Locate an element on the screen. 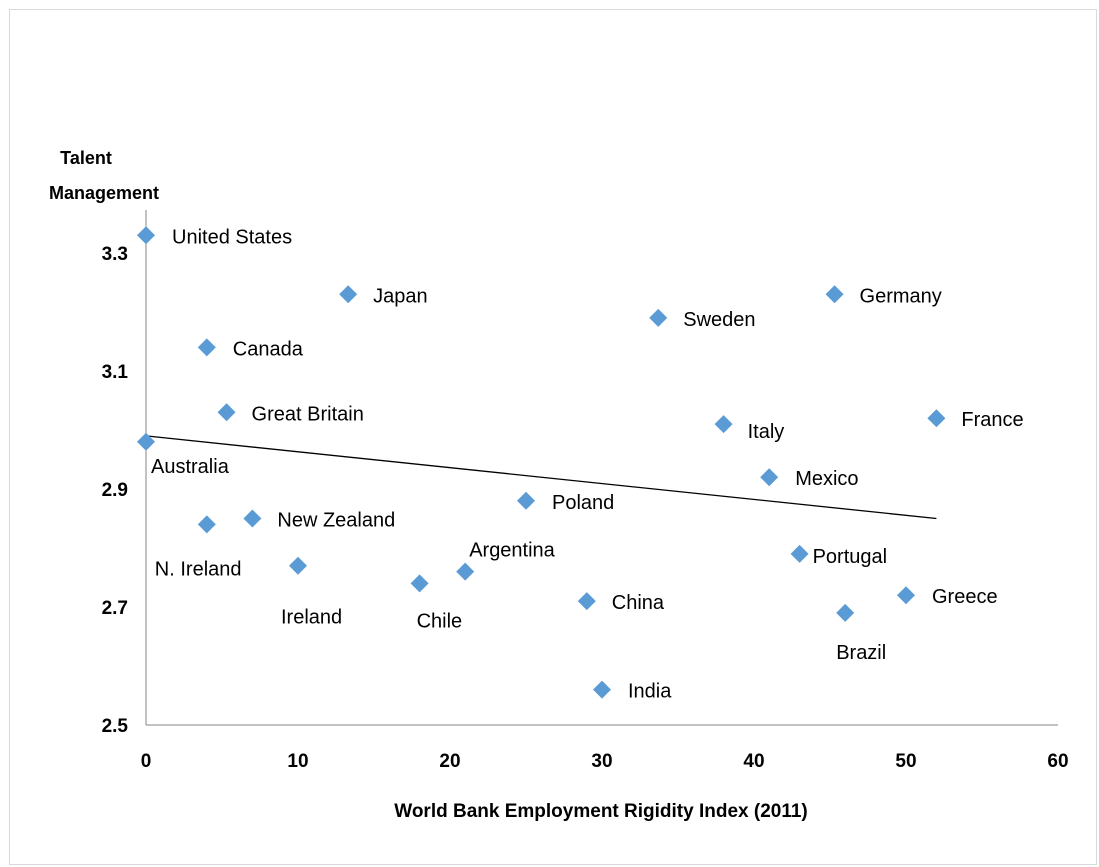 The image size is (1099, 867). x-tick-label: 30 is located at coordinates (601, 761).